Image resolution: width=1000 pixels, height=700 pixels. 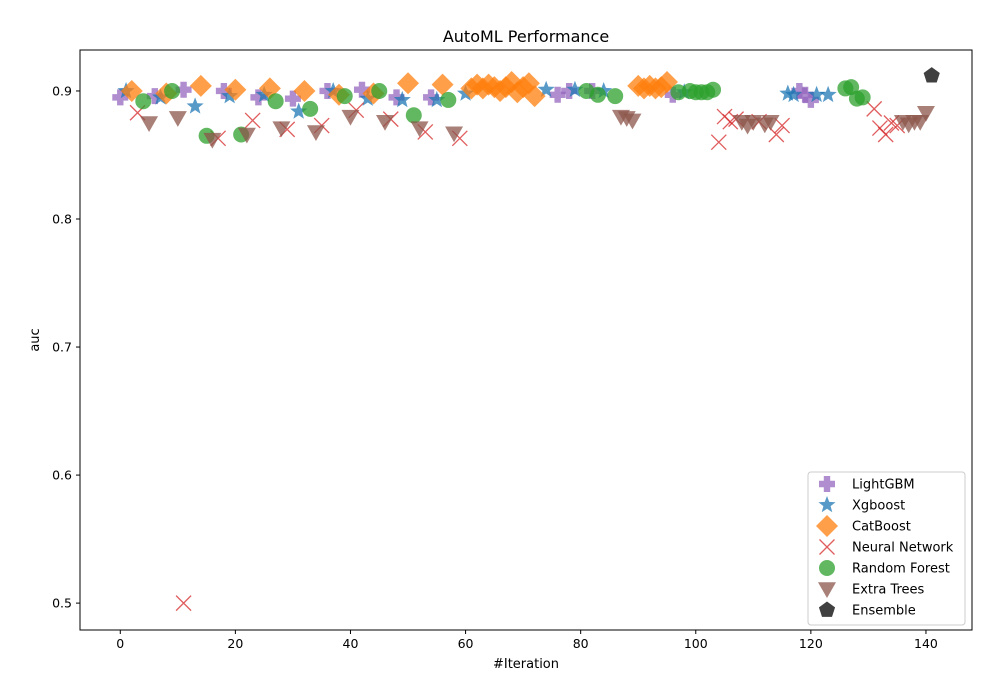 I want to click on x-tick-label: 140, so click(x=926, y=643).